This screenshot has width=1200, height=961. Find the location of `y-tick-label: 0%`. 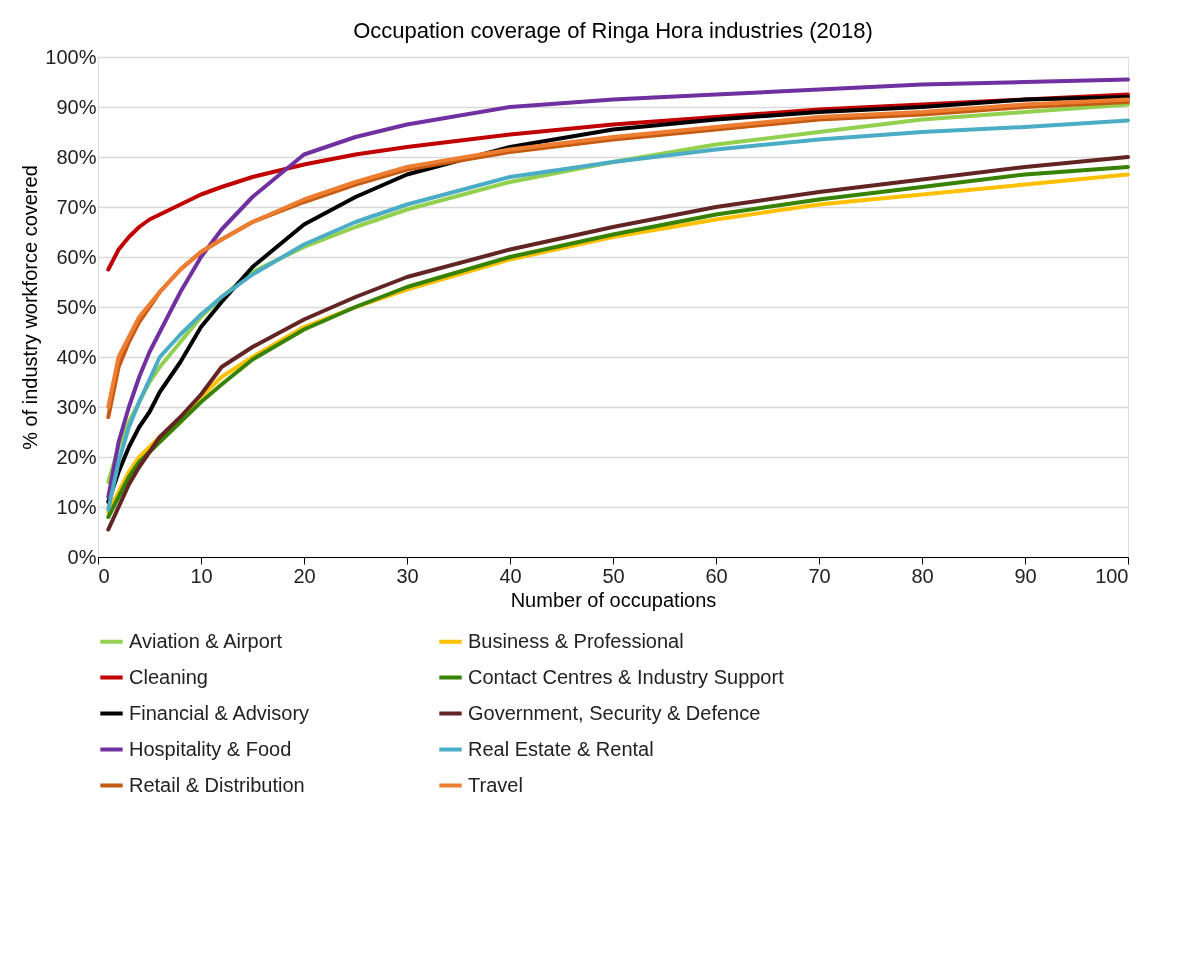

y-tick-label: 0% is located at coordinates (82, 556).